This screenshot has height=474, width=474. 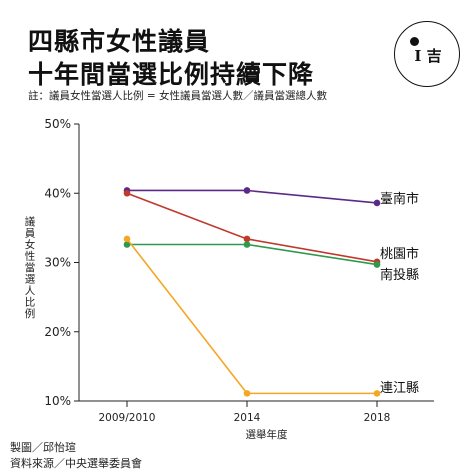 What do you see at coordinates (30, 291) in the screenshot?
I see `y-axis-title-char: 人` at bounding box center [30, 291].